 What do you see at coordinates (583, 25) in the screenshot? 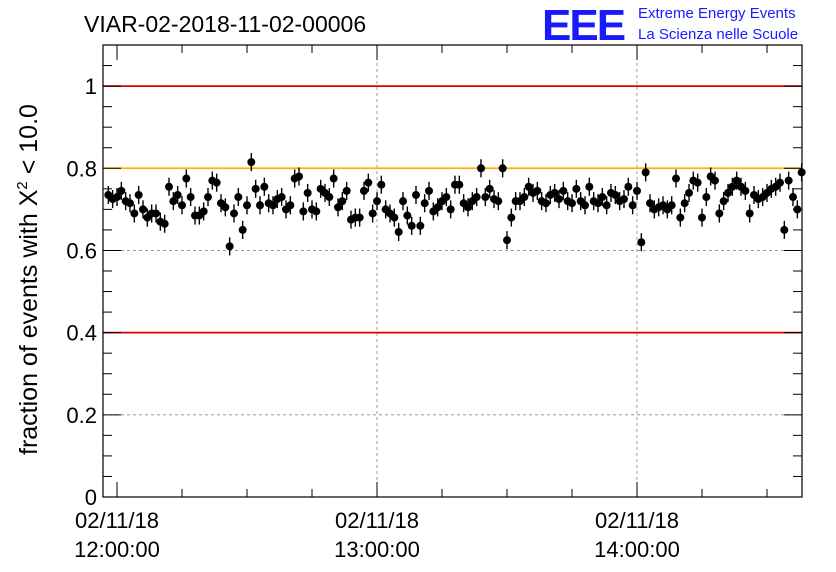
I see `svg-text: EEE` at bounding box center [583, 25].